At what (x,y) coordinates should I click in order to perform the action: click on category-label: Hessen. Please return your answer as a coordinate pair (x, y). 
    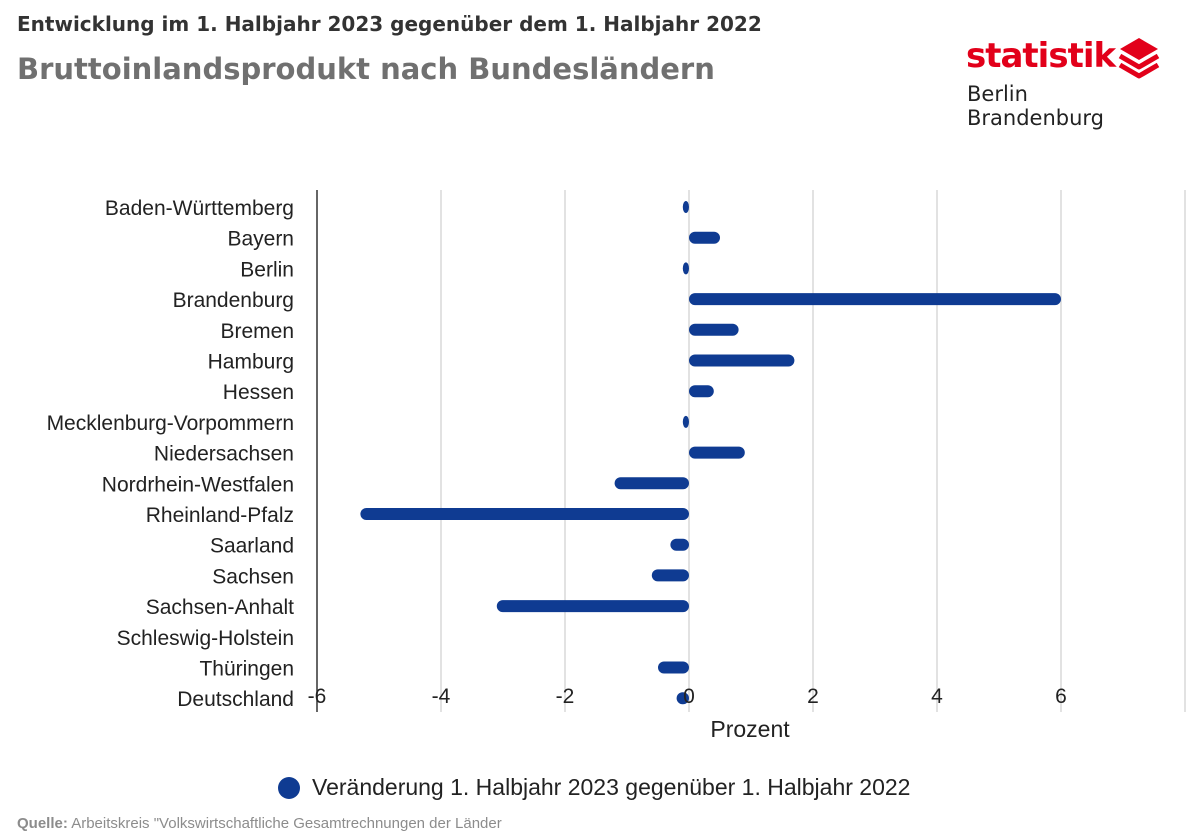
    Looking at the image, I should click on (258, 392).